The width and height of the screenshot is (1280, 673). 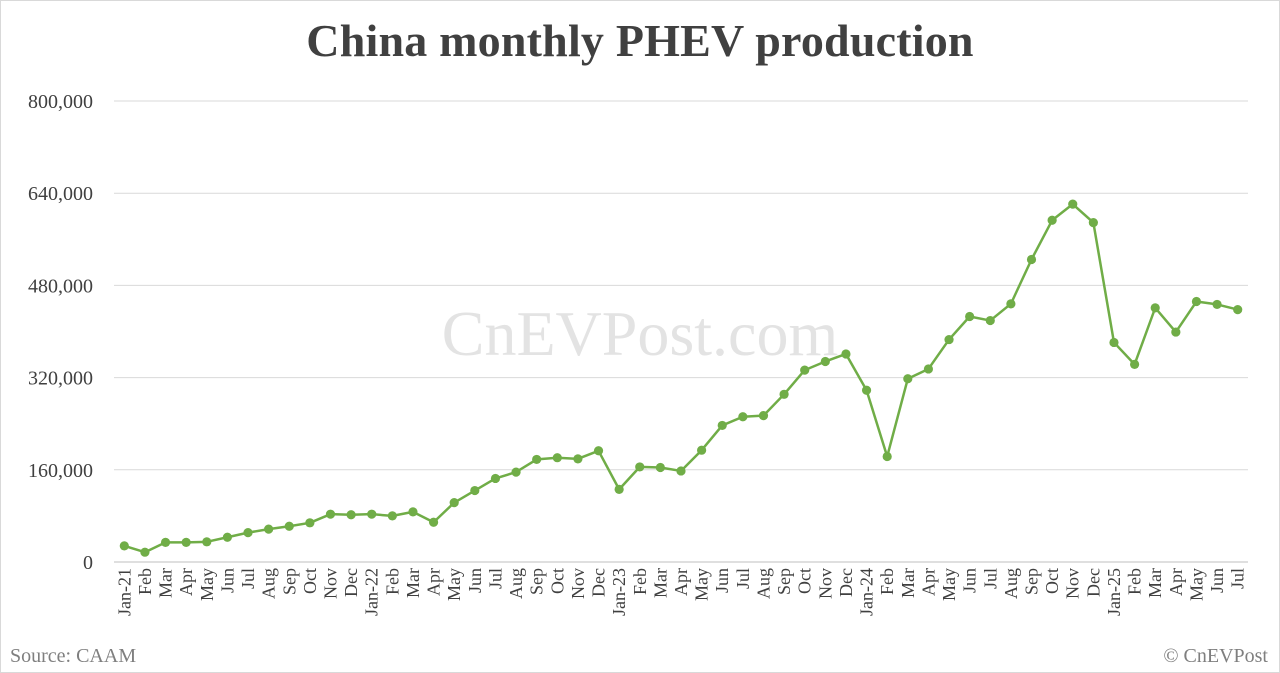 I want to click on x-tick-label: Jan-22, so click(x=372, y=592).